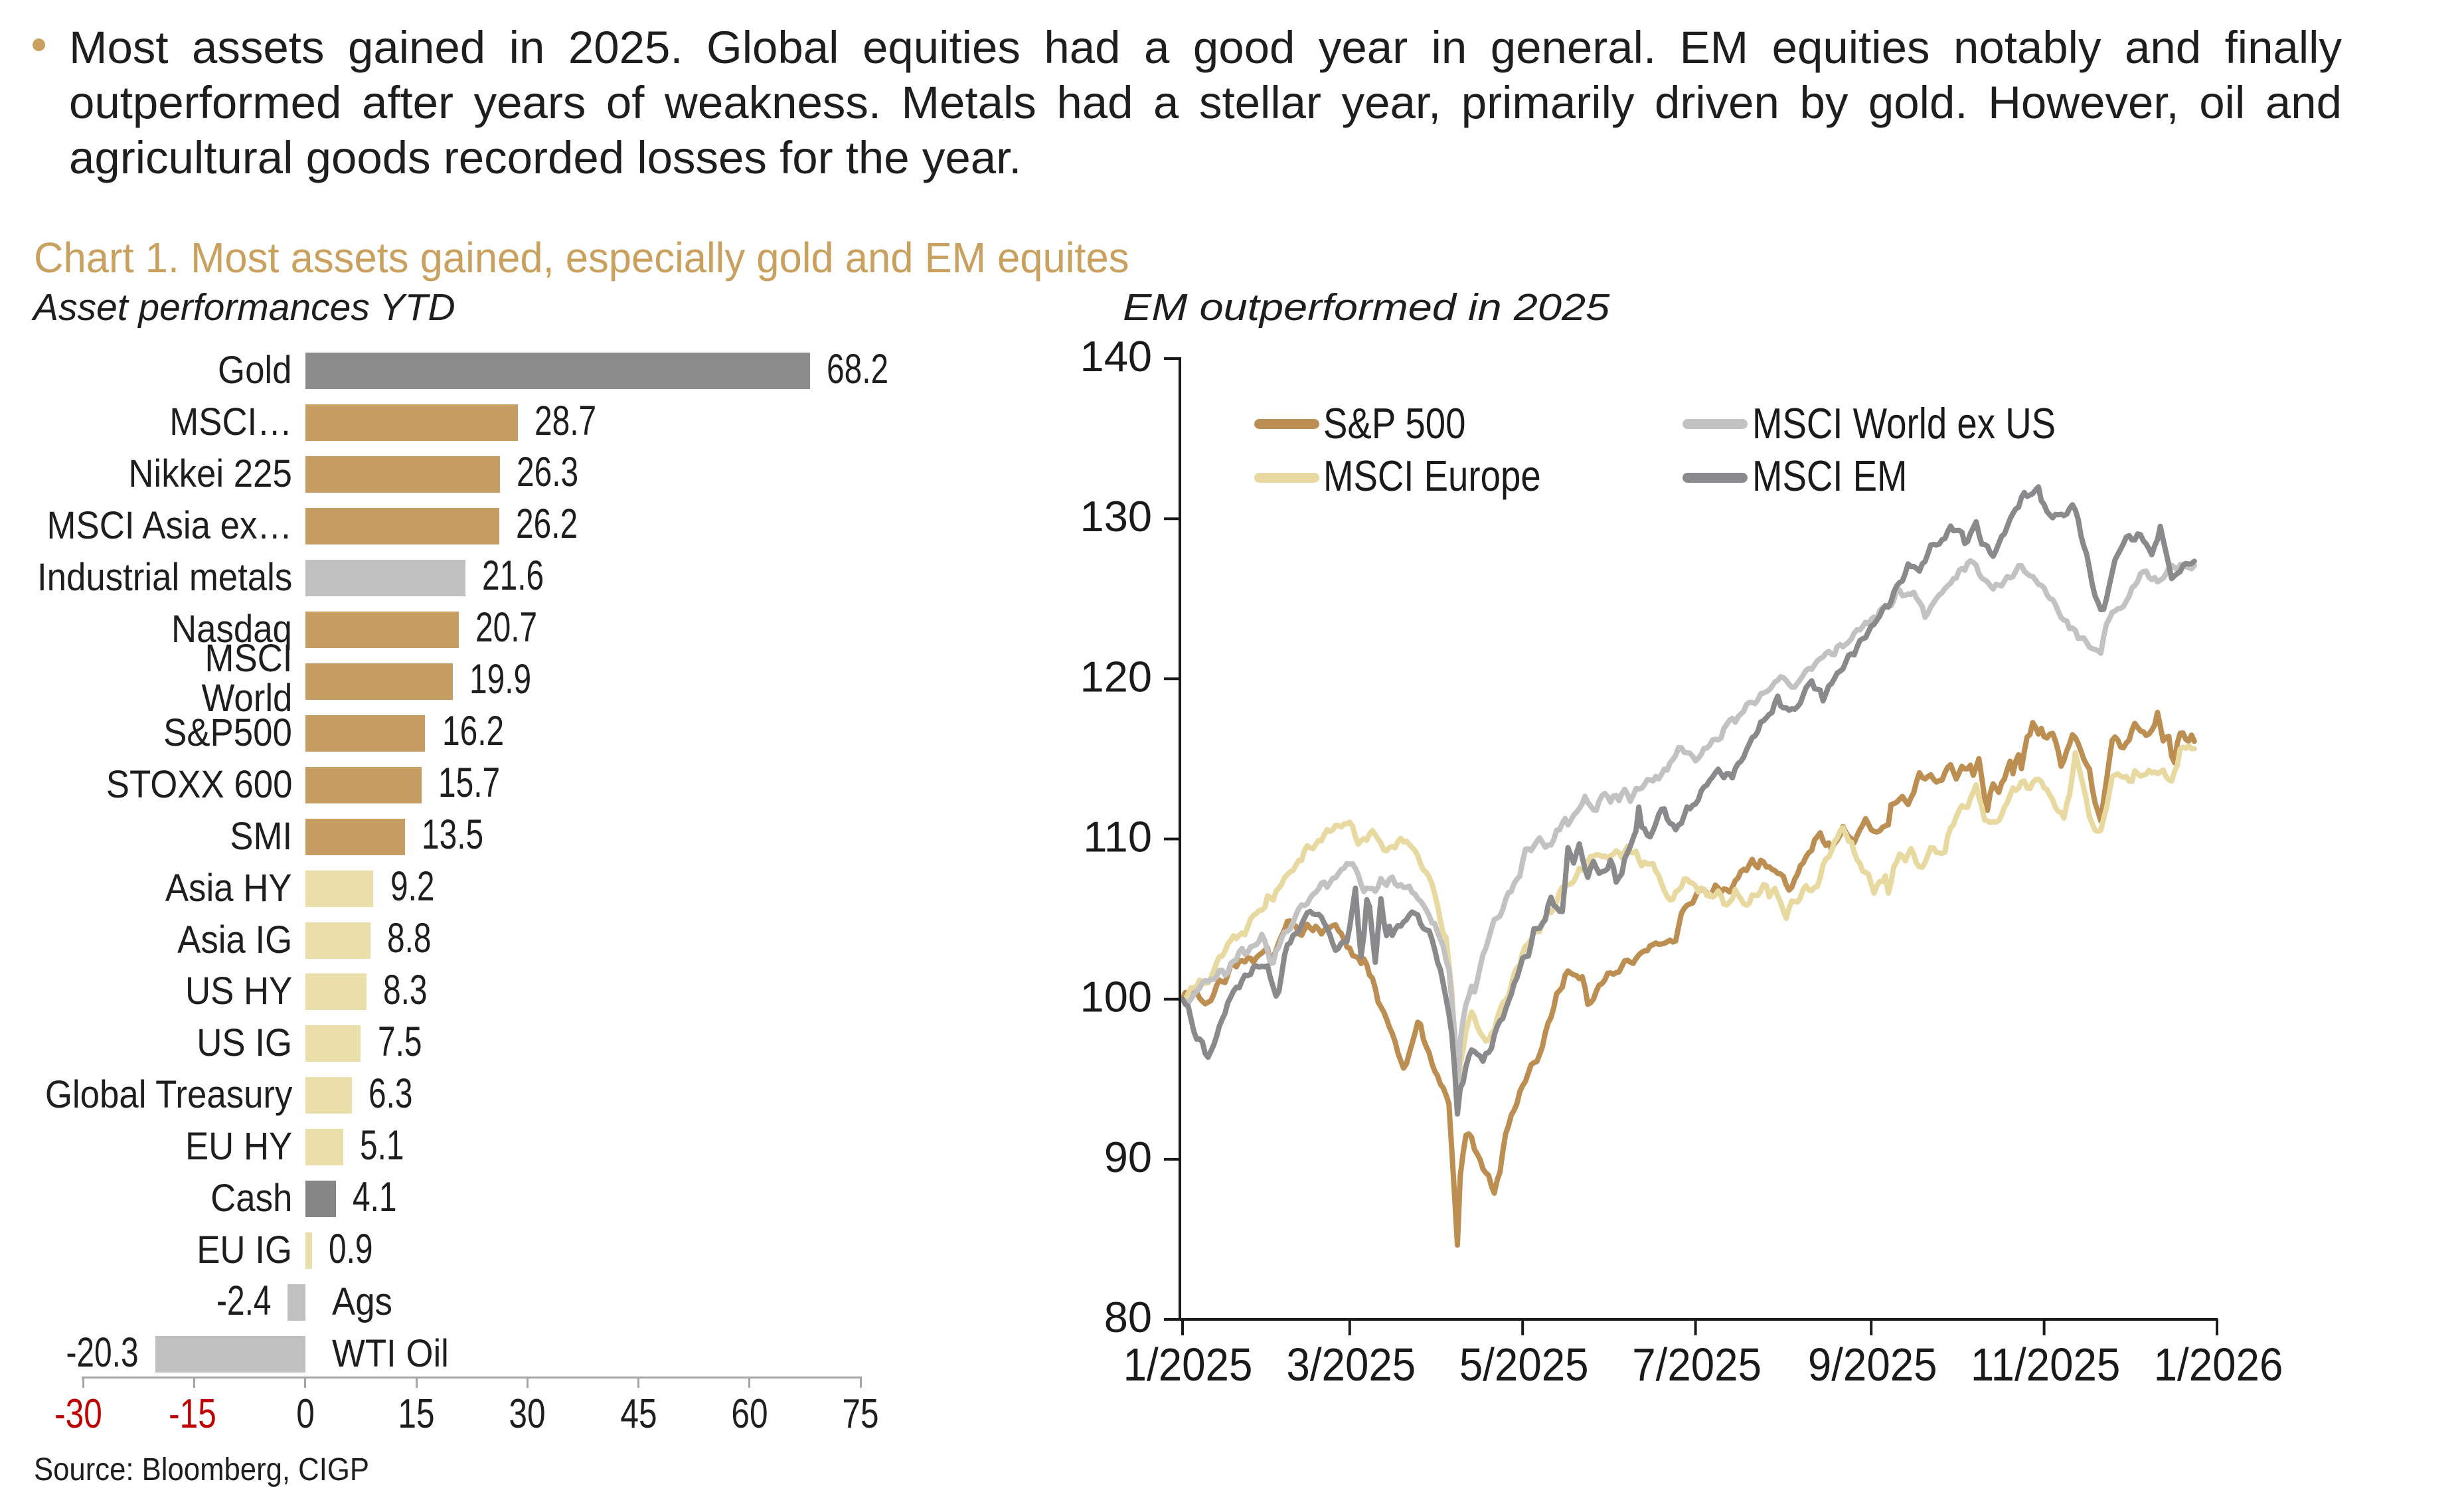  I want to click on svg-text: 1/2026, so click(2218, 1364).